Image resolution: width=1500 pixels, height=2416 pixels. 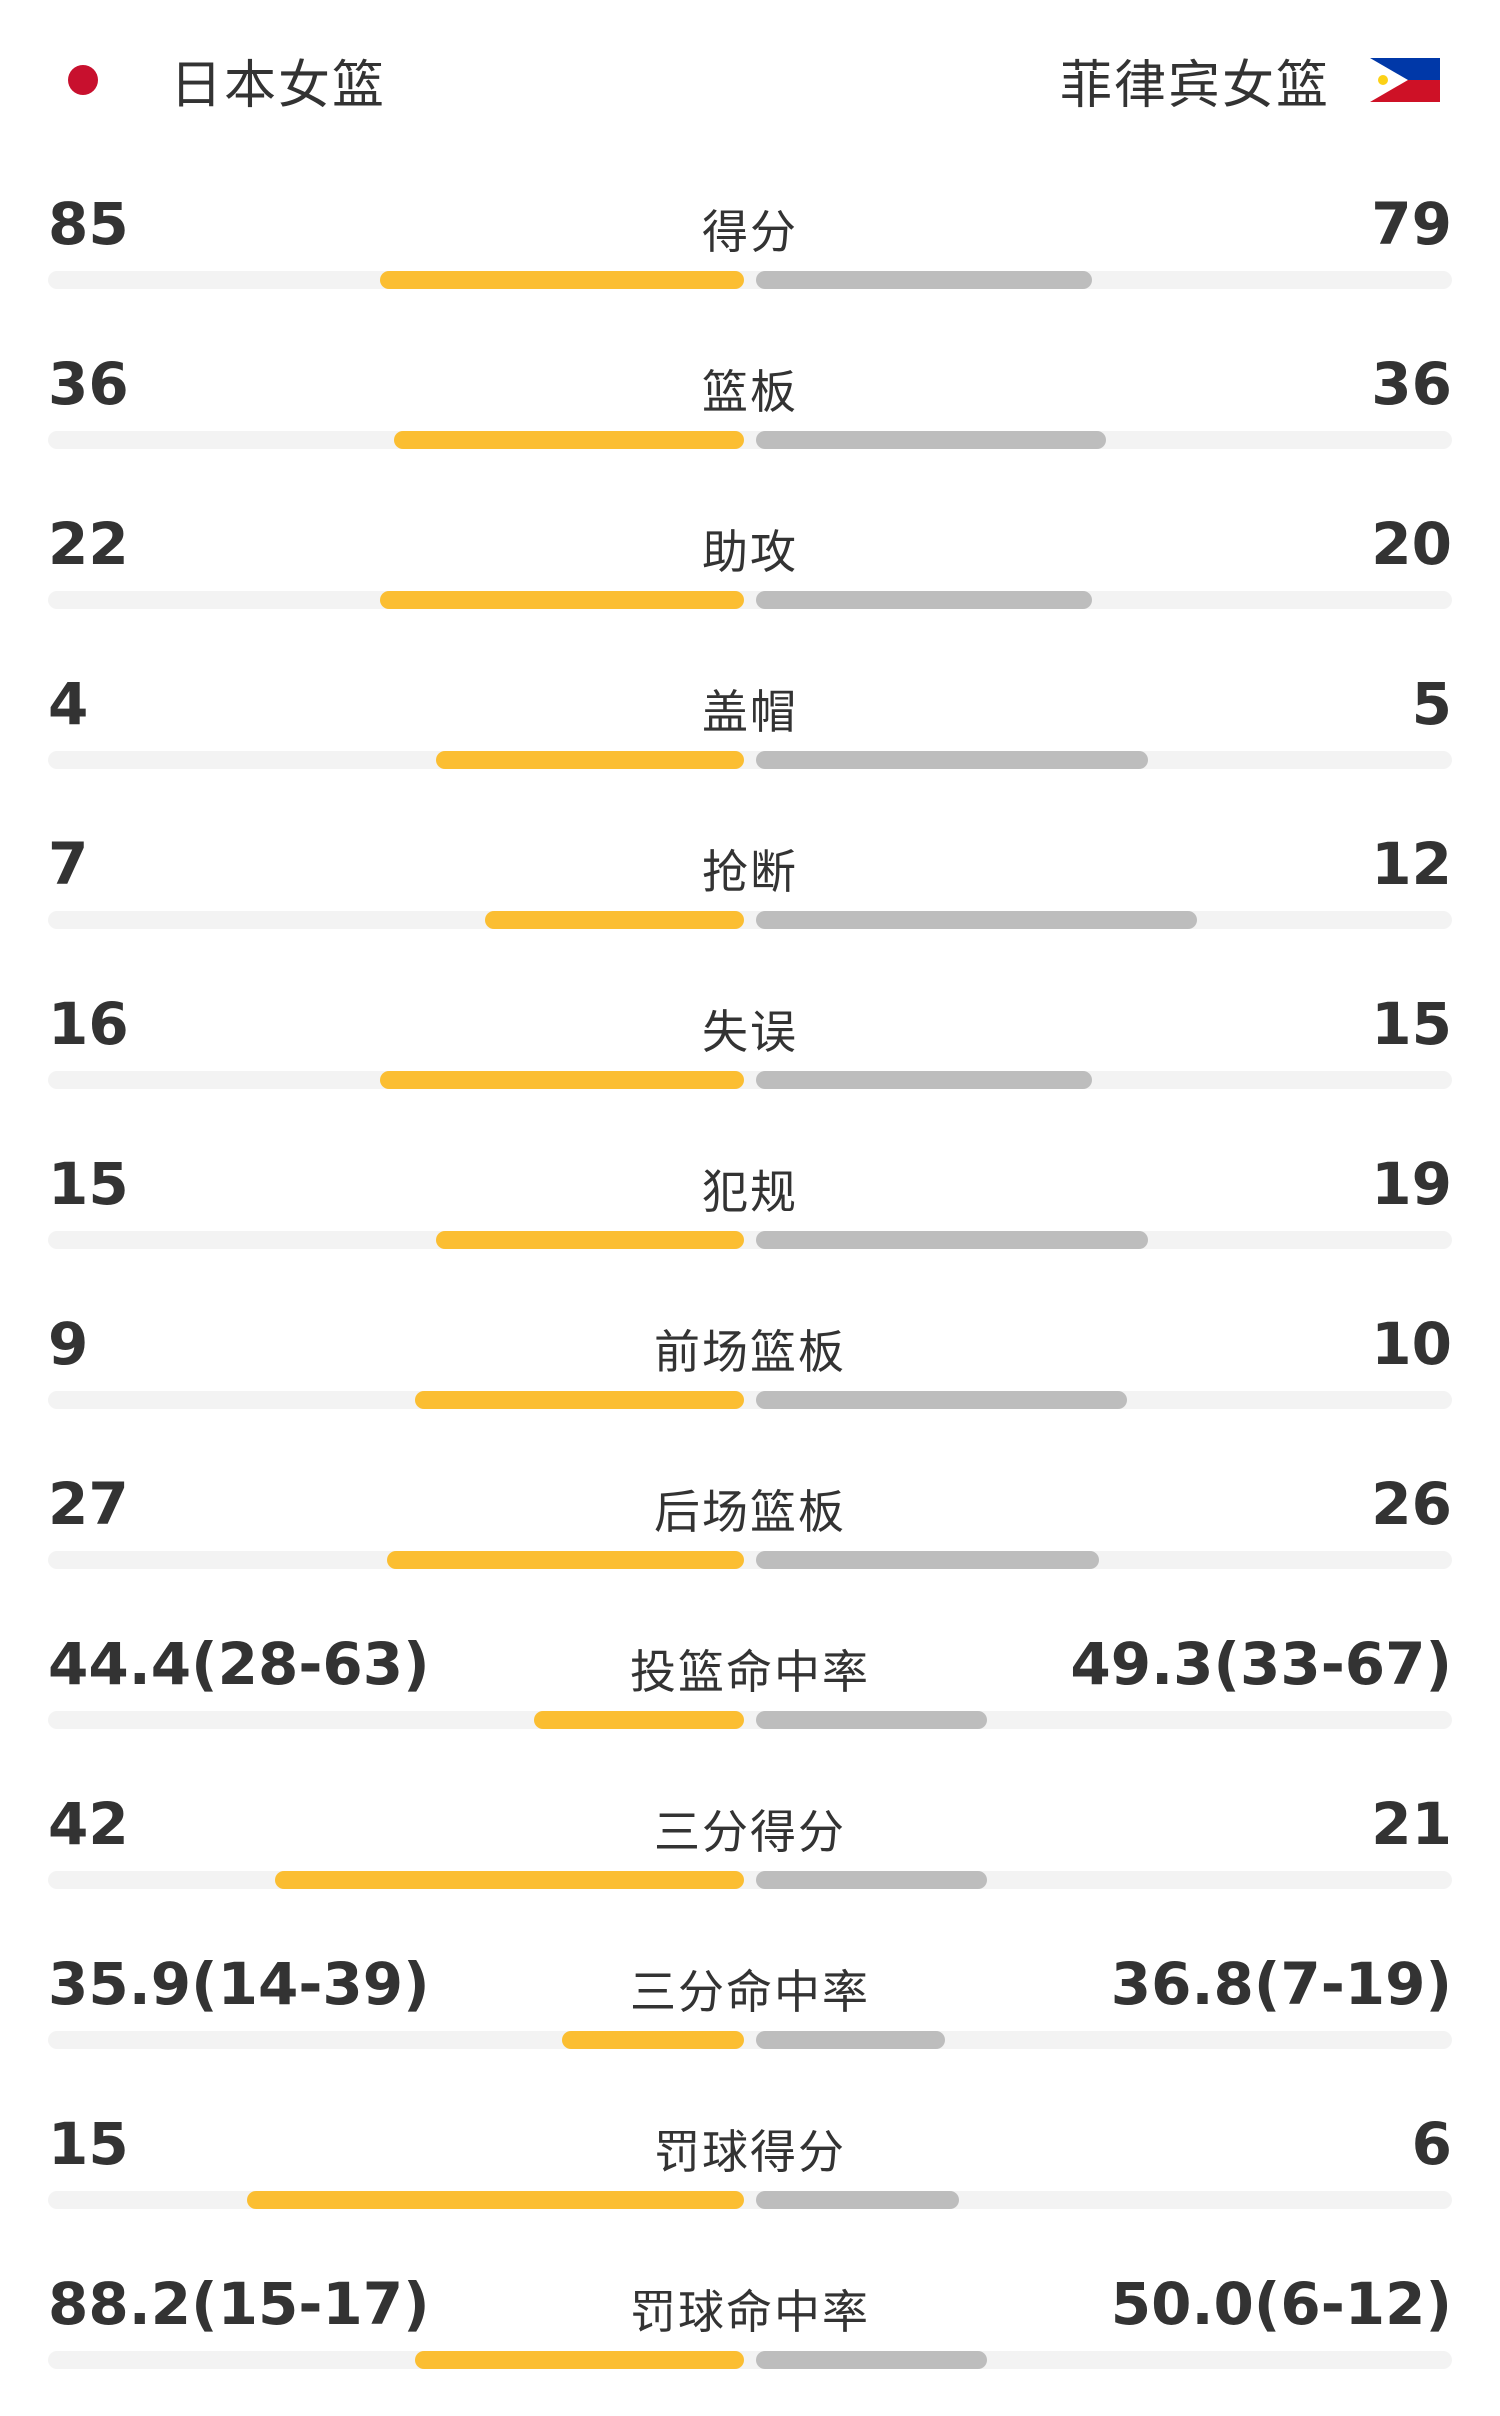 I want to click on away-team: 菲律宾女篮, so click(x=1250, y=80).